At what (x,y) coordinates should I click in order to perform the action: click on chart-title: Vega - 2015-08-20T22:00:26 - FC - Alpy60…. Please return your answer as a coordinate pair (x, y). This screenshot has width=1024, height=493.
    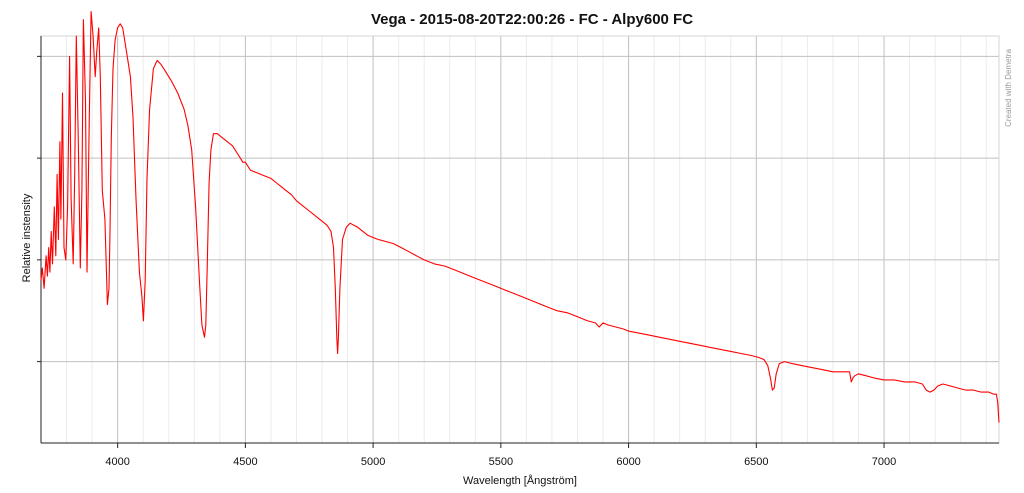
    Looking at the image, I should click on (532, 19).